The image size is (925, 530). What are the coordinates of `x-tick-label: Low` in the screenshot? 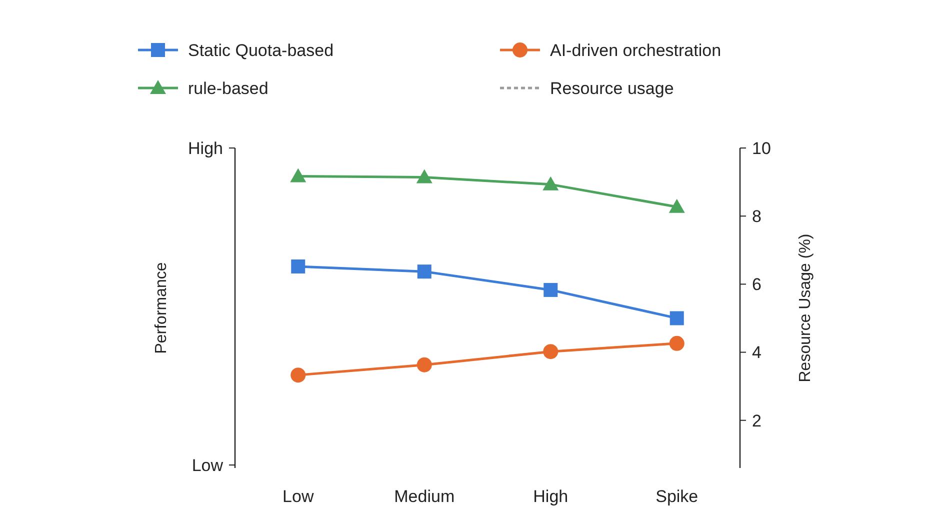 It's located at (298, 496).